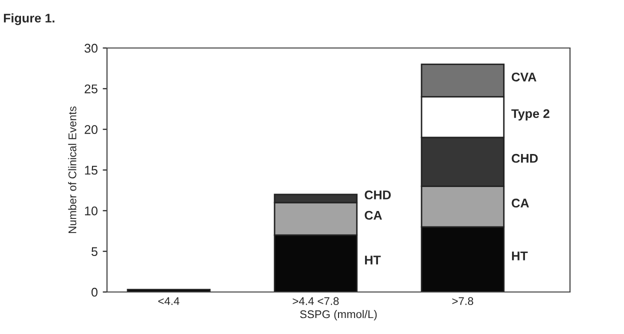 The width and height of the screenshot is (624, 334). I want to click on y-tick-label: 0, so click(95, 292).